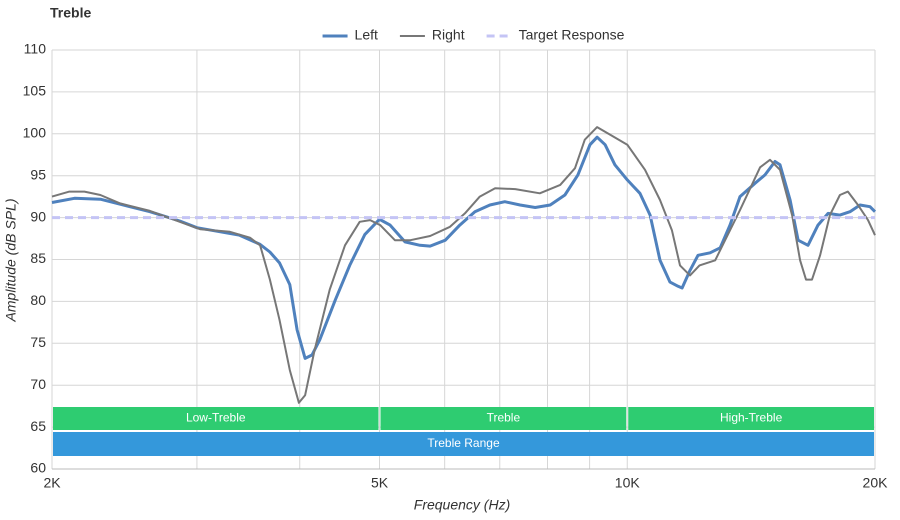  I want to click on y-tick-label: 105, so click(35, 91).